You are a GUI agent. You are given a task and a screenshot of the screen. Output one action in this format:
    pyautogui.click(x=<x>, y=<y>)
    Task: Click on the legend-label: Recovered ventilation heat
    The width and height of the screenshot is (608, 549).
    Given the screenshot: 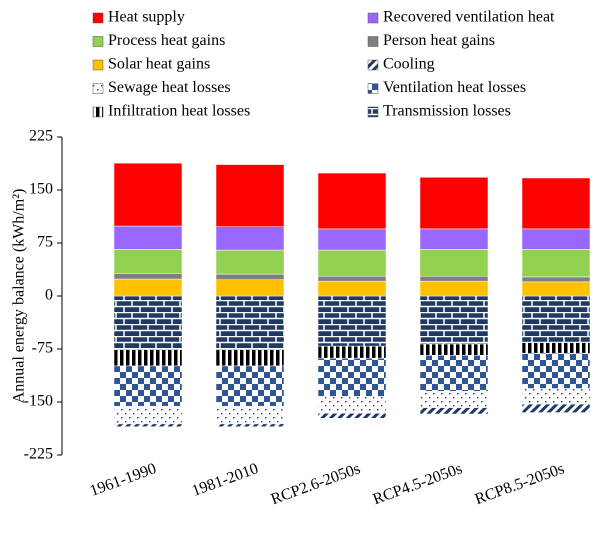 What is the action you would take?
    pyautogui.click(x=469, y=17)
    